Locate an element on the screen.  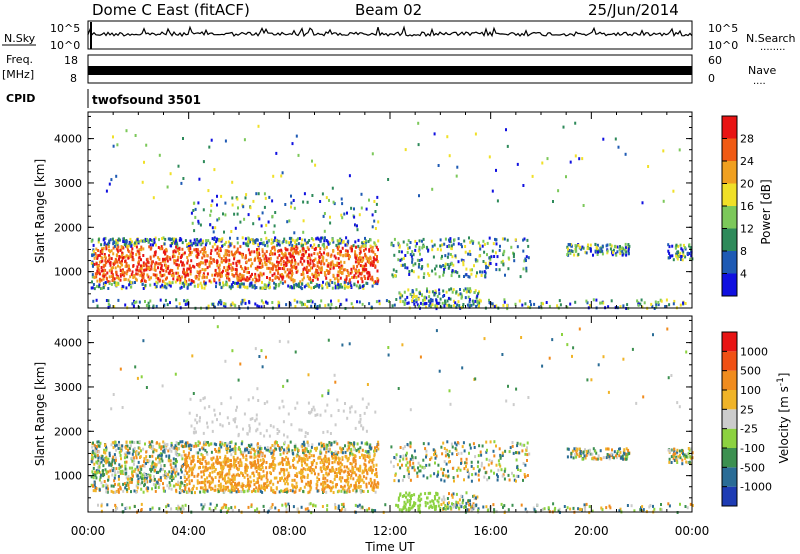
freq-tick-bottom: 8 is located at coordinates (73, 78).